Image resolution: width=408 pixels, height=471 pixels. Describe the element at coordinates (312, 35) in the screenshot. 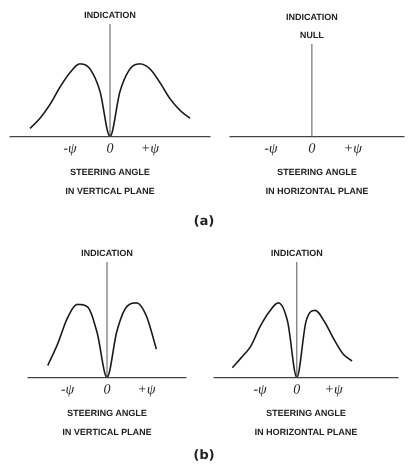

I see `text: NULL` at that location.